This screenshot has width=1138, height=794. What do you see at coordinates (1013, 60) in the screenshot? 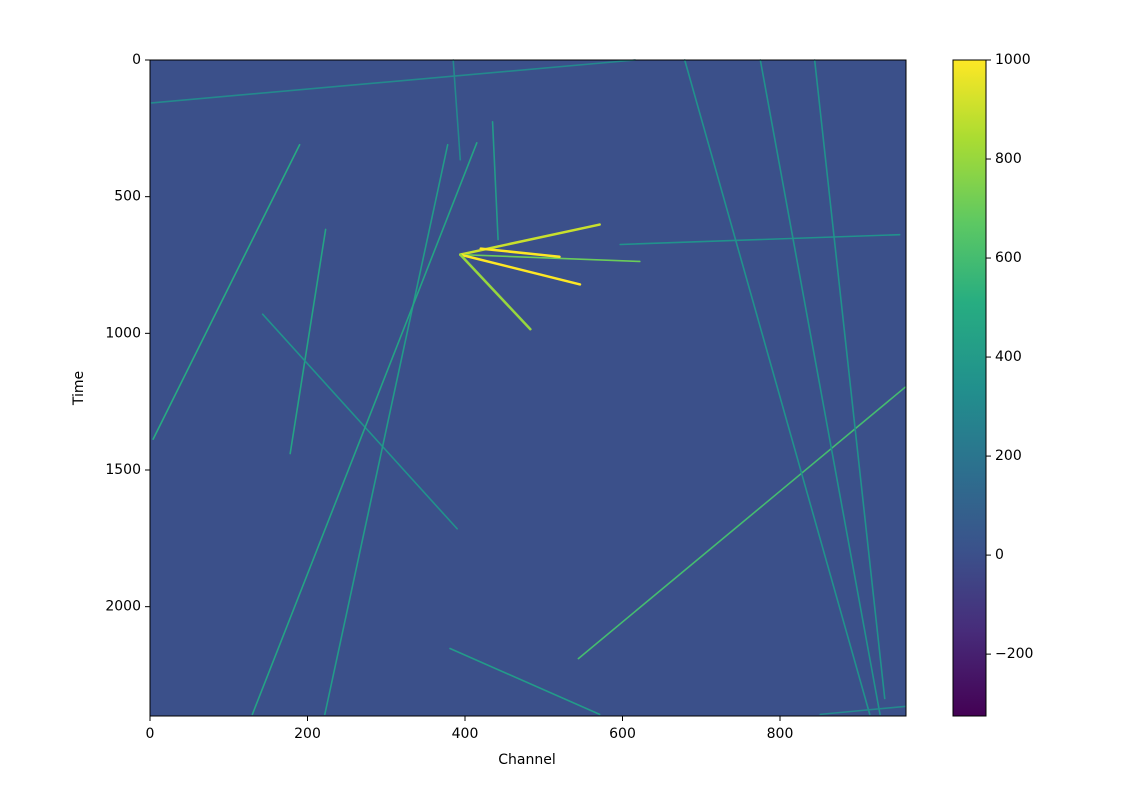
I see `colorbar-tick-label: 1000` at bounding box center [1013, 60].